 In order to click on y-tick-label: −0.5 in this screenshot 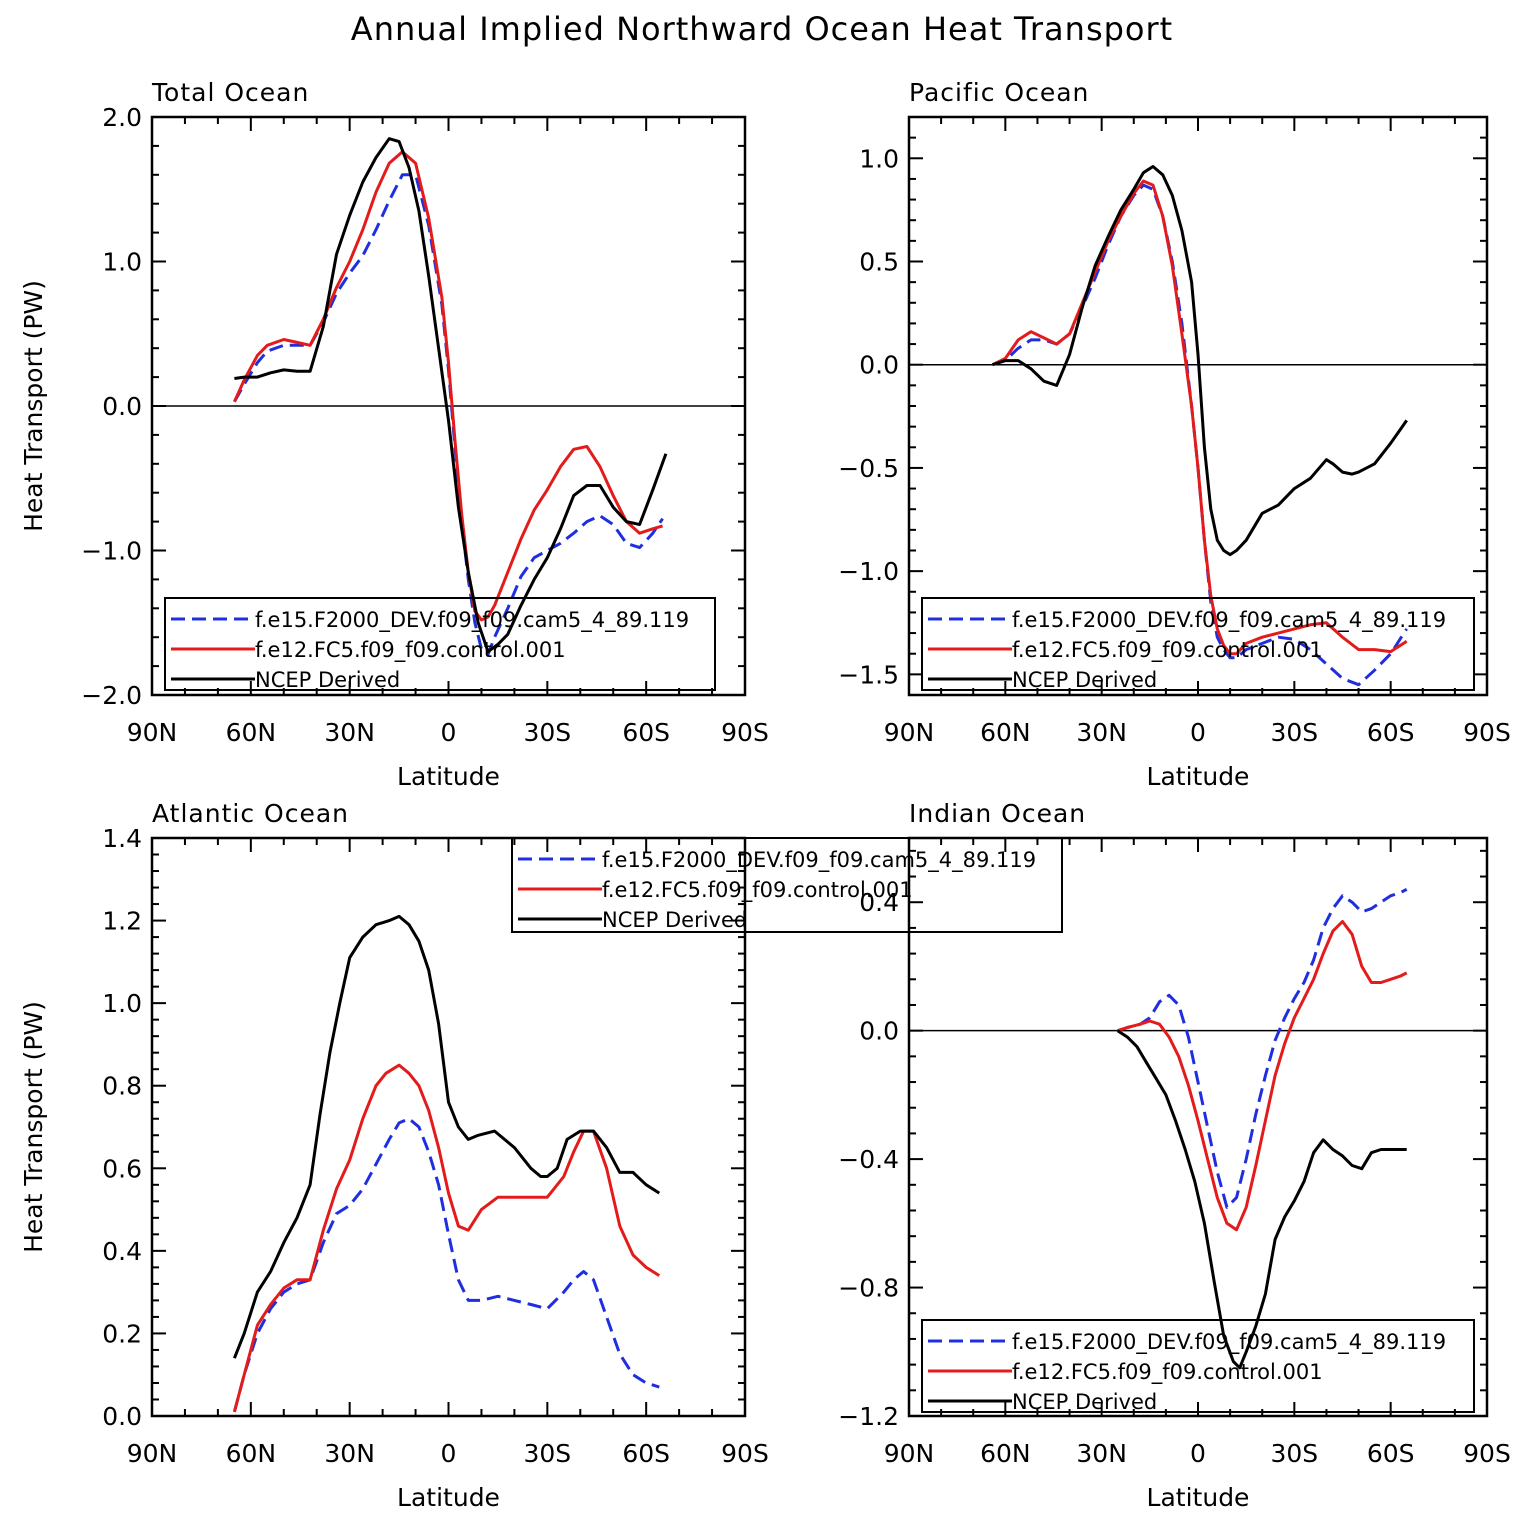, I will do `click(868, 468)`.